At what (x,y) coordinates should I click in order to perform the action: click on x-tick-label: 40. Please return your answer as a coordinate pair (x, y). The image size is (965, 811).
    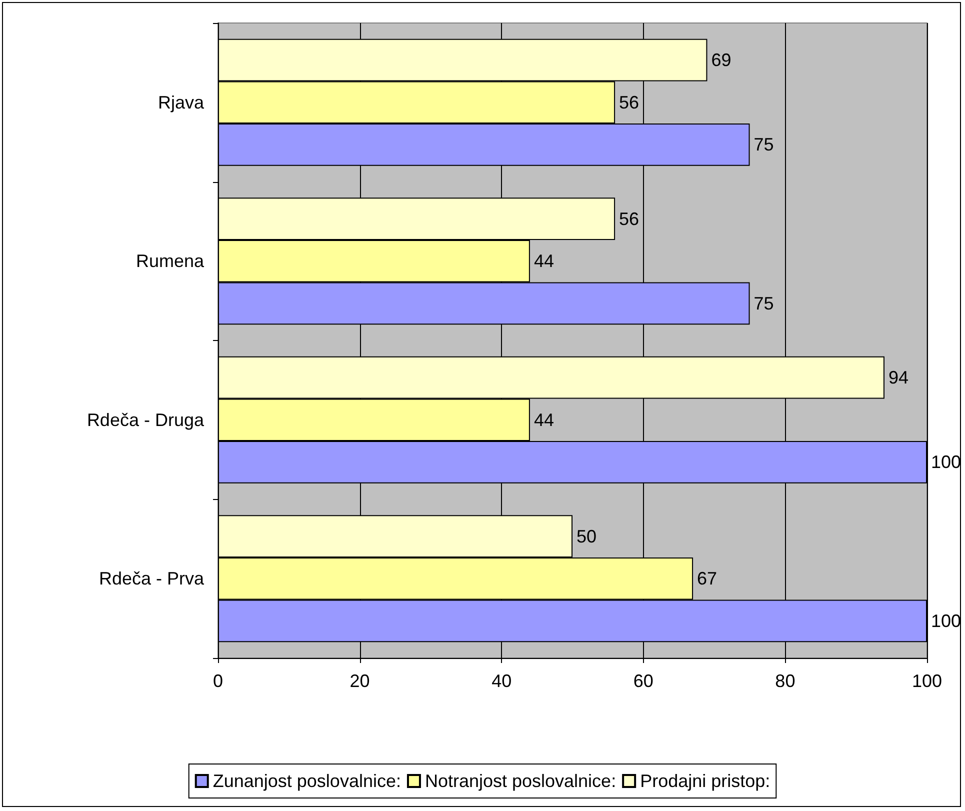
    Looking at the image, I should click on (502, 681).